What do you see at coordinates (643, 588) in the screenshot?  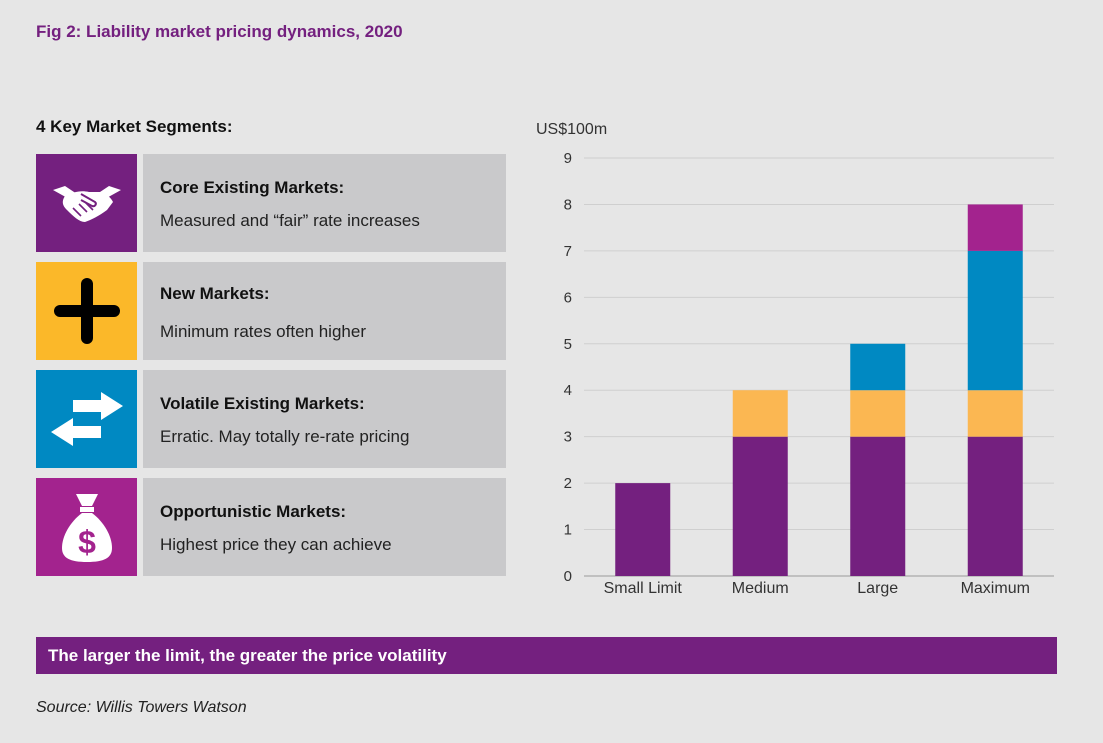 I see `x-tick-label: Small Limit` at bounding box center [643, 588].